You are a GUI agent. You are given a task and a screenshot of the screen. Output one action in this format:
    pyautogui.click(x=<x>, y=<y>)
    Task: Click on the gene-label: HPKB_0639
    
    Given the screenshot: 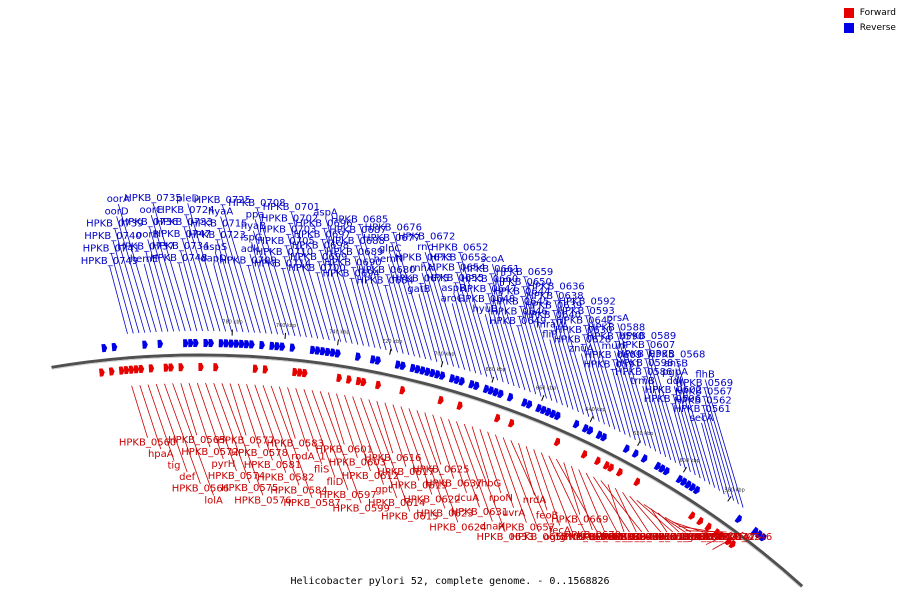 What is the action you would take?
    pyautogui.click(x=553, y=305)
    